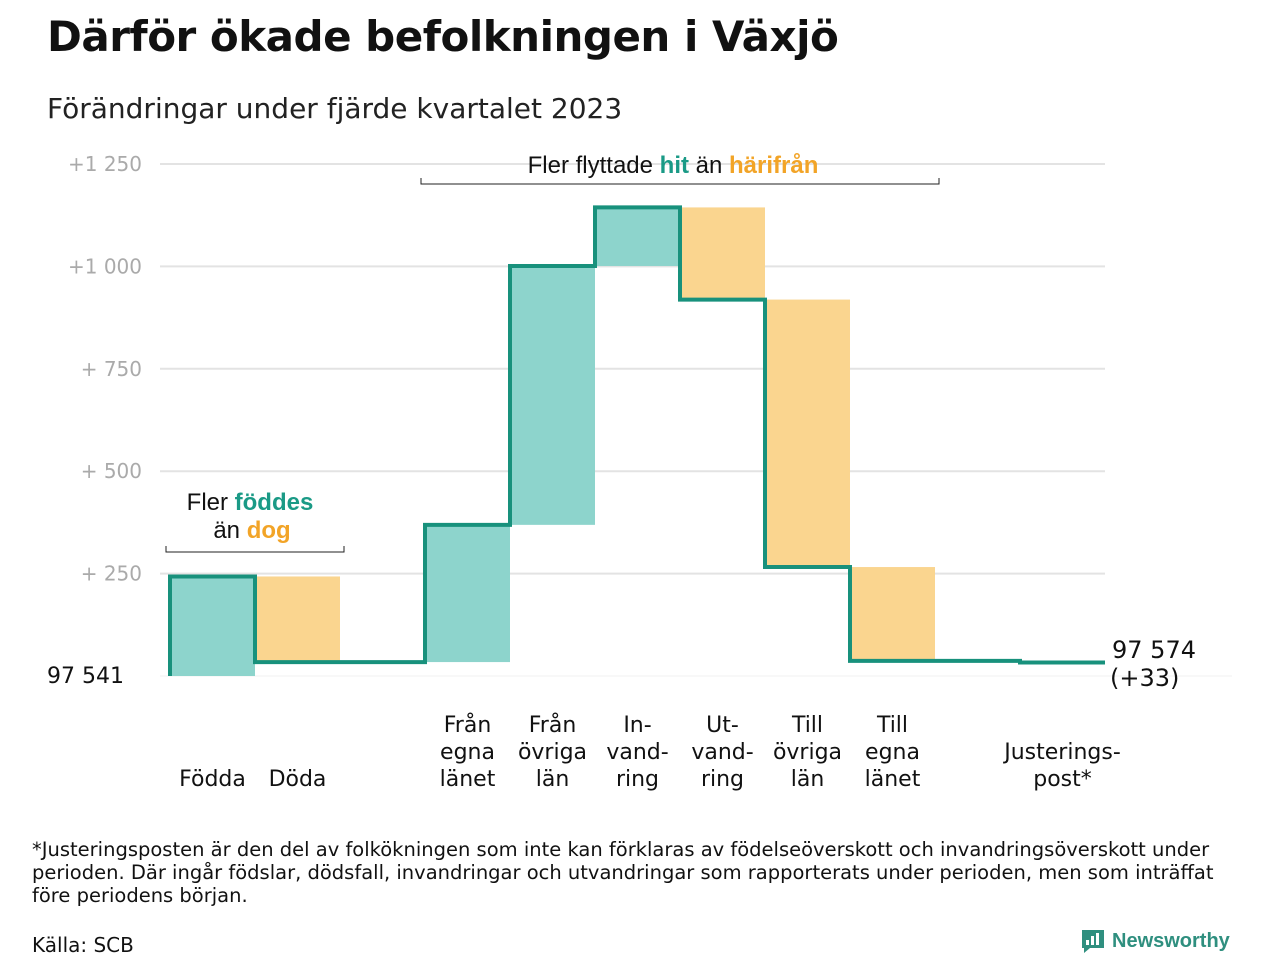  I want to click on annotation-text: Fler, so click(211, 502).